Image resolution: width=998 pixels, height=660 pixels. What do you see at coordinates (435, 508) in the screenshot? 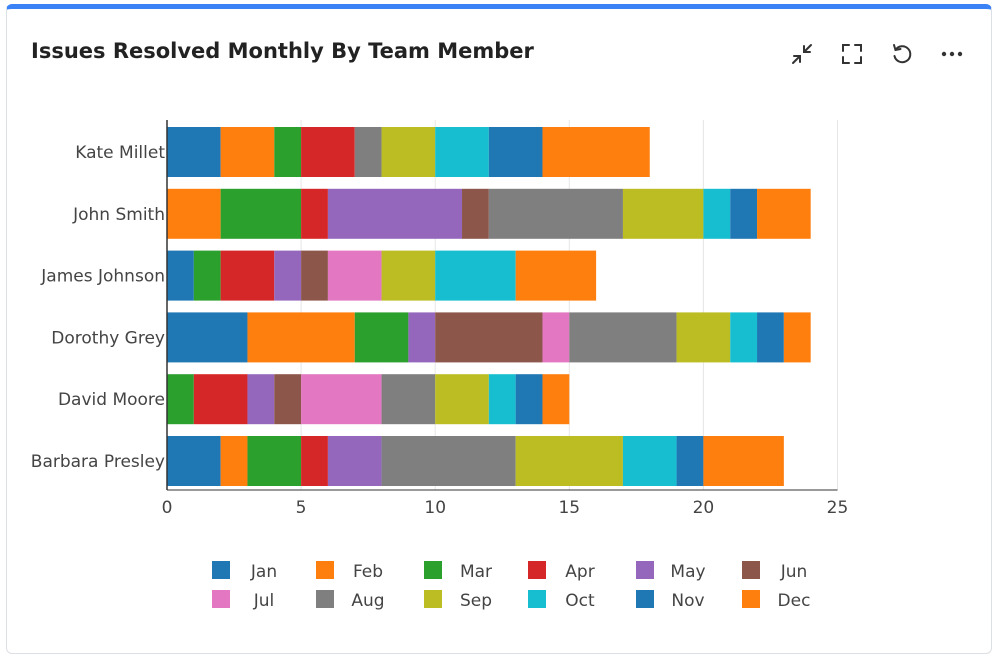
I see `x-tick-label: 10` at bounding box center [435, 508].